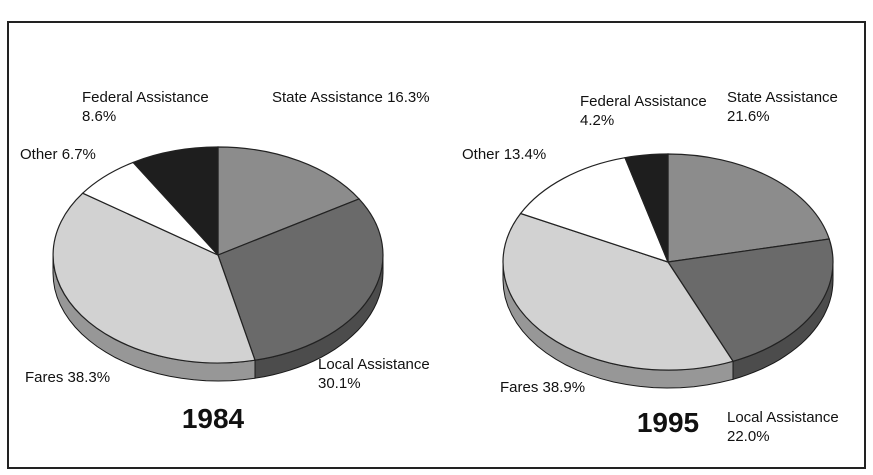 This screenshot has height=475, width=873. What do you see at coordinates (597, 120) in the screenshot?
I see `value-label: 4.2%` at bounding box center [597, 120].